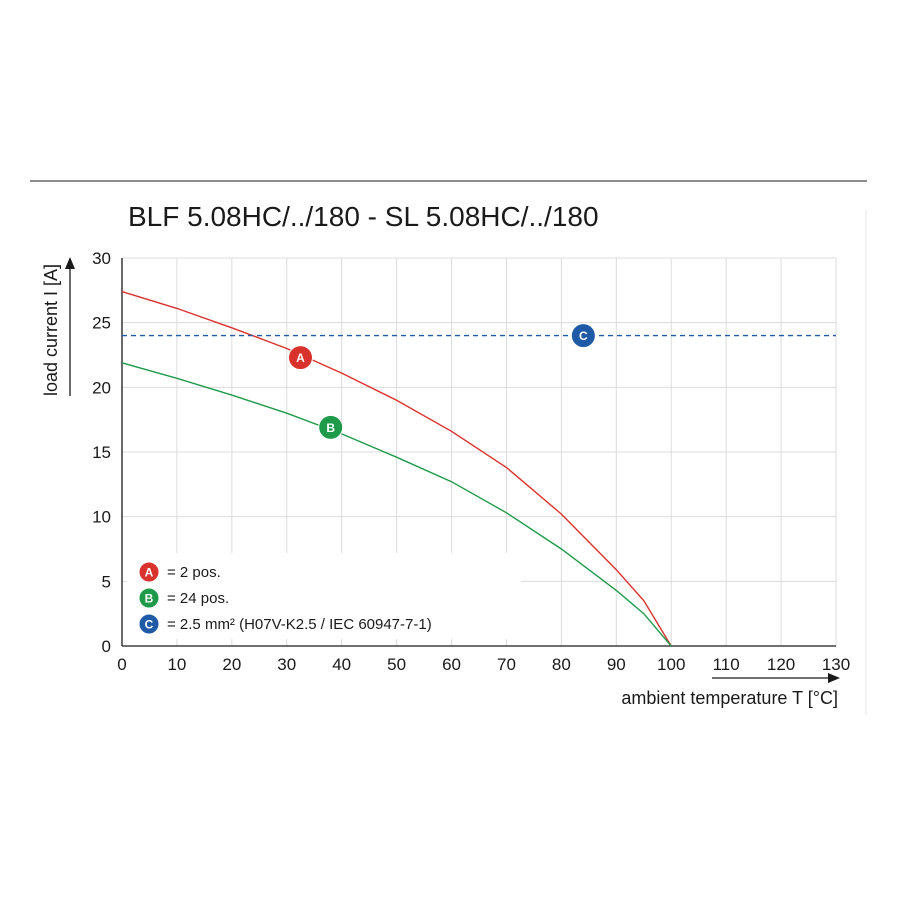 This screenshot has height=900, width=900. What do you see at coordinates (726, 664) in the screenshot?
I see `x-tick-label: 110` at bounding box center [726, 664].